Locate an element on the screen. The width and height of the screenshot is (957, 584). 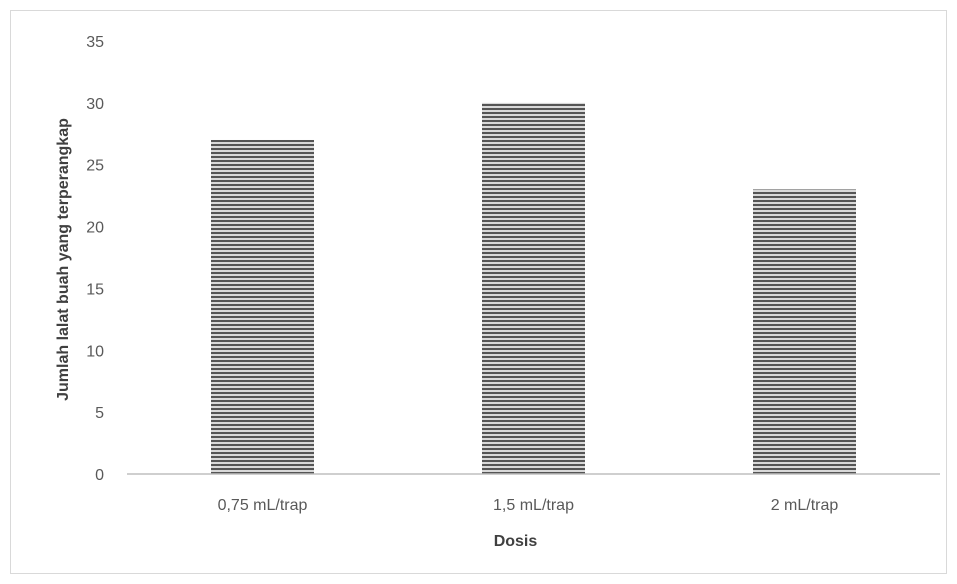
x-tick-label: 0,75 mL/trap is located at coordinates (263, 505).